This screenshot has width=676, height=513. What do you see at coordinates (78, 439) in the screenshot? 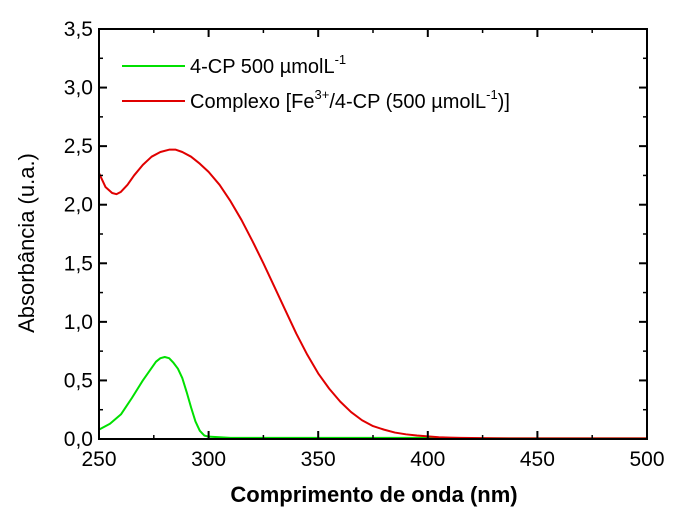
I see `y-tick-label: 0,0` at bounding box center [78, 439].